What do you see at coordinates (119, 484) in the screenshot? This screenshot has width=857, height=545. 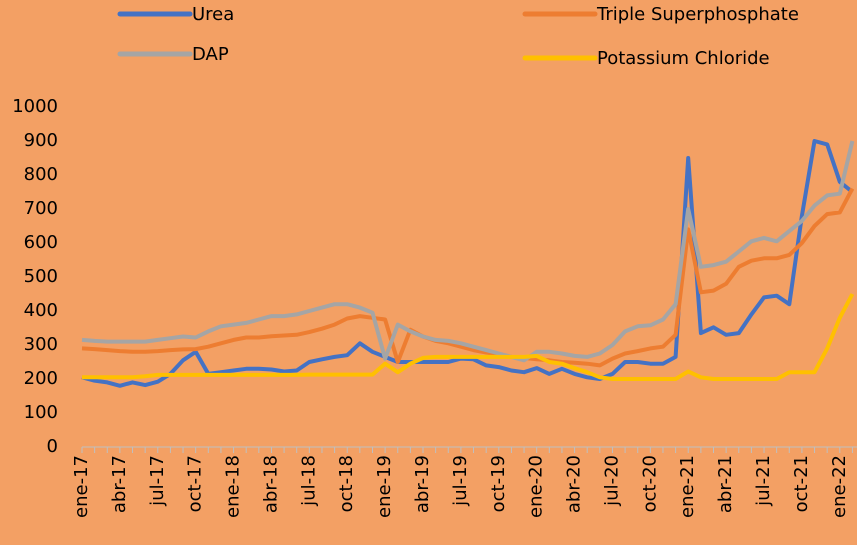 I see `x-tick-label: abr-17` at bounding box center [119, 484].